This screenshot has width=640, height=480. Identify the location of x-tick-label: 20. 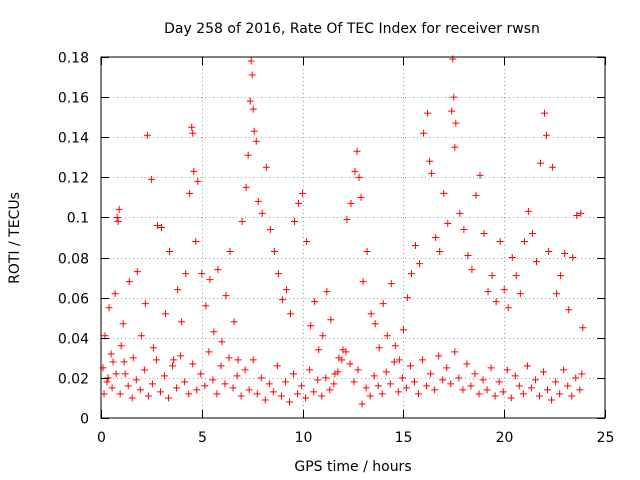
(505, 438).